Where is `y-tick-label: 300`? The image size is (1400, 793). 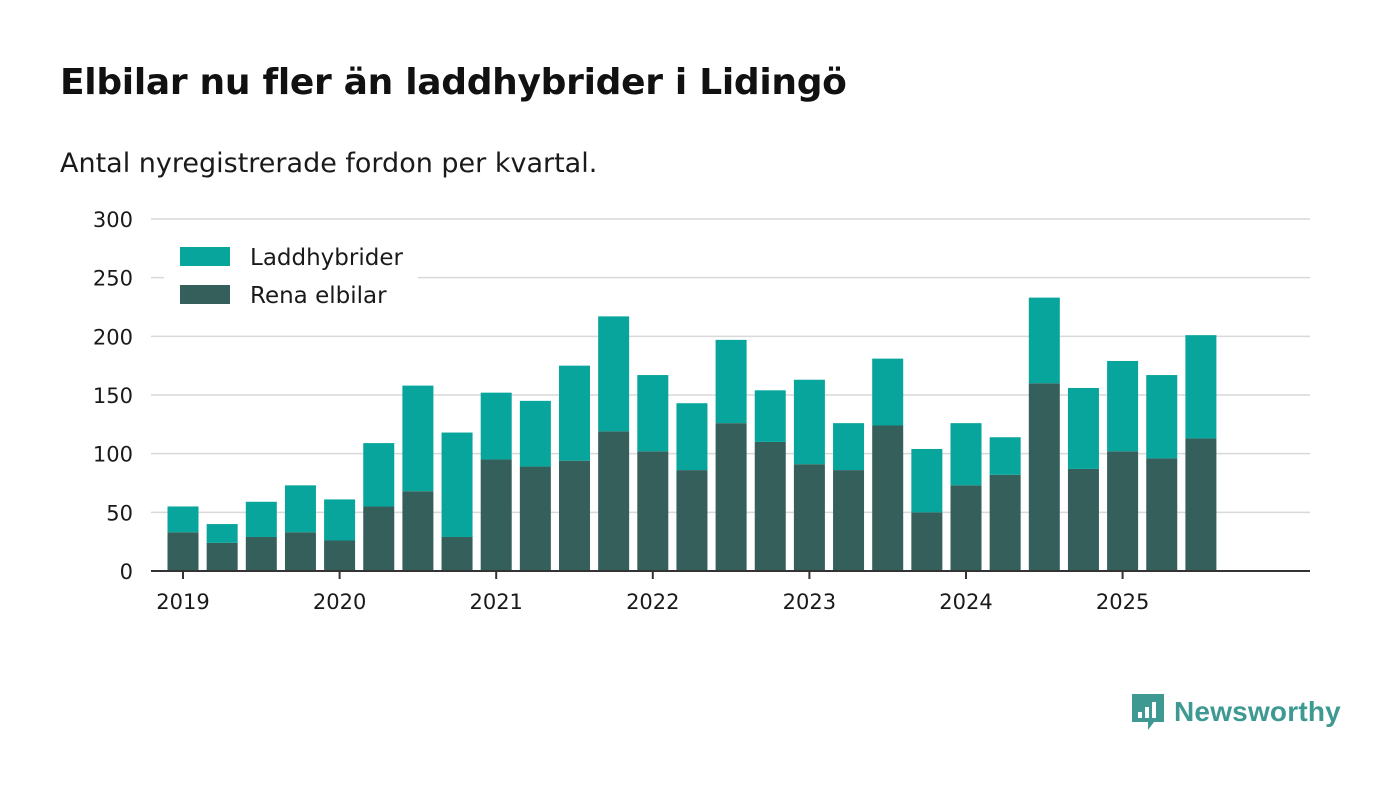 y-tick-label: 300 is located at coordinates (113, 220).